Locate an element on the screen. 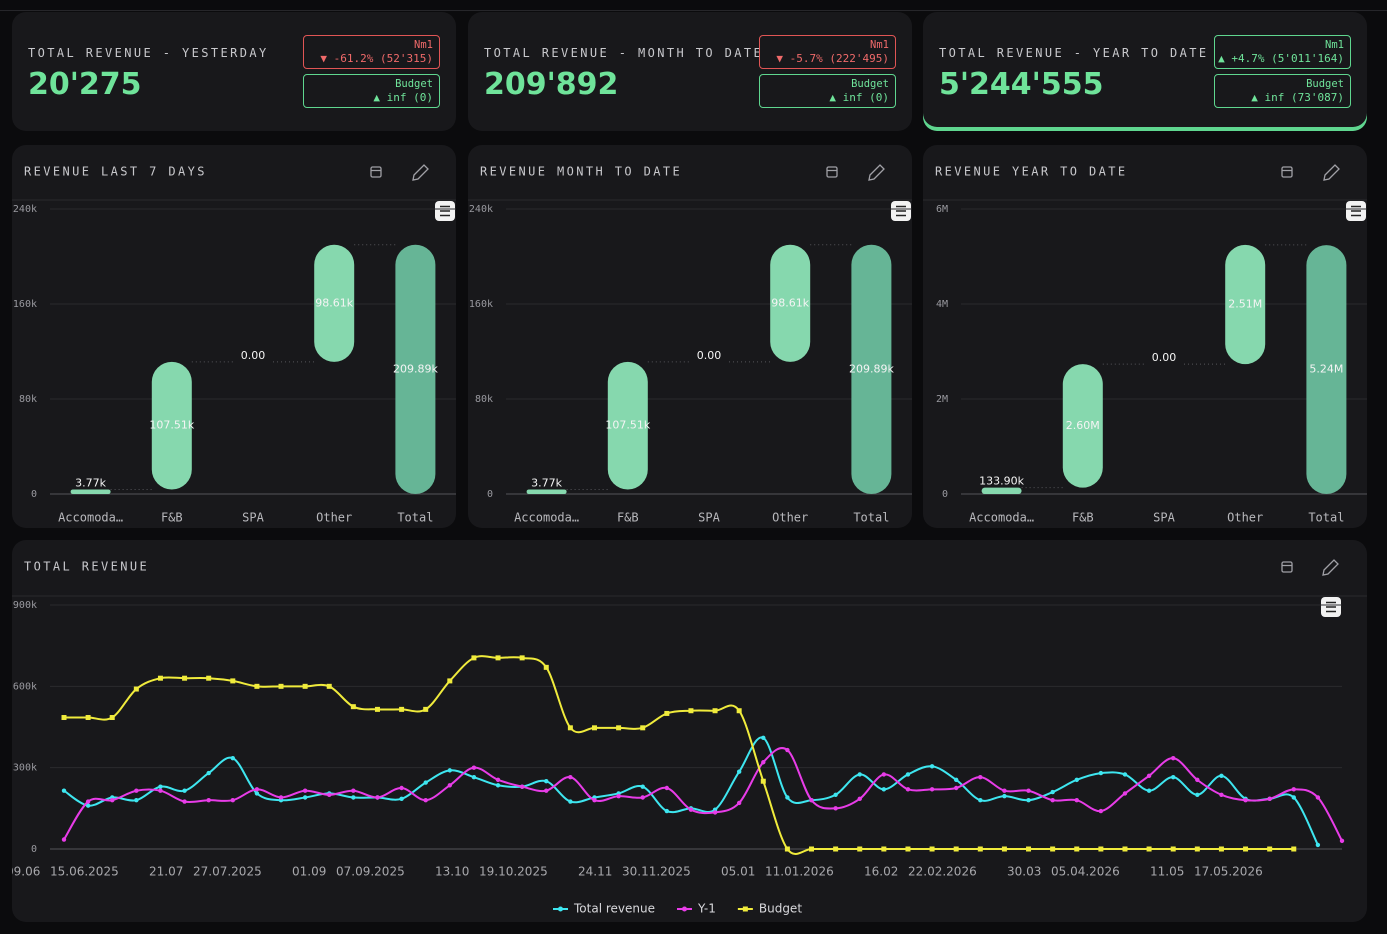  value-label: 3.77k is located at coordinates (546, 483).